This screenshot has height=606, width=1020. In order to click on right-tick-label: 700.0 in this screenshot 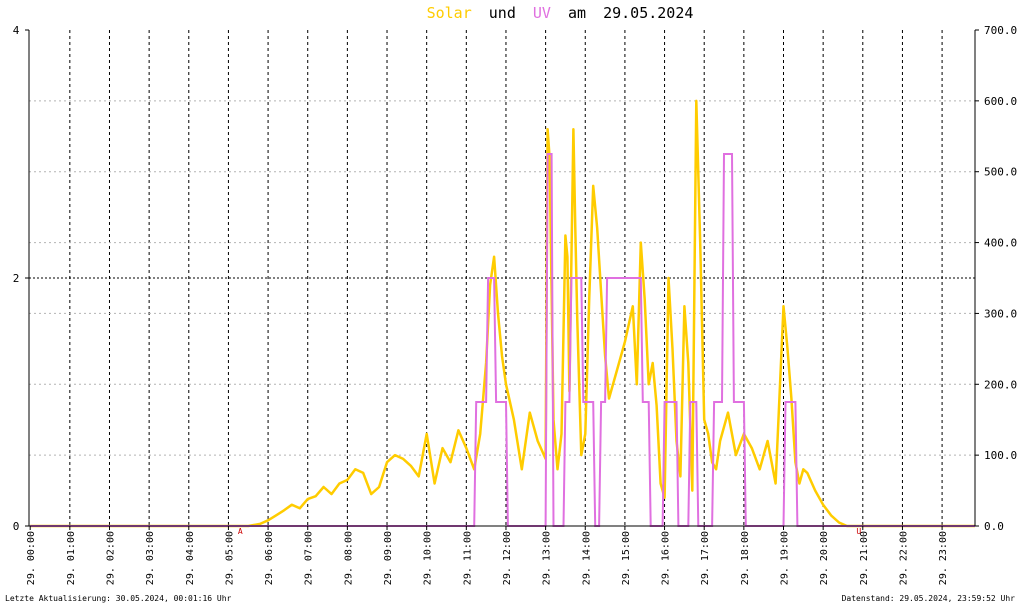, I will do `click(1000, 30)`.